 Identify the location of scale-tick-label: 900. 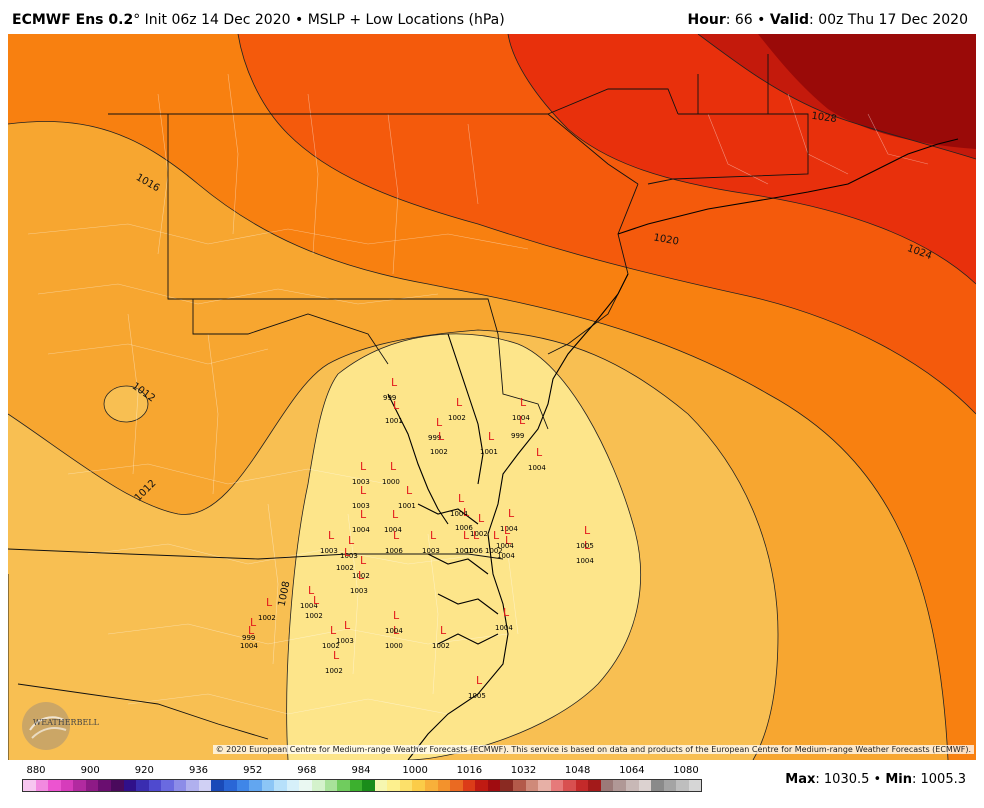
(90, 770).